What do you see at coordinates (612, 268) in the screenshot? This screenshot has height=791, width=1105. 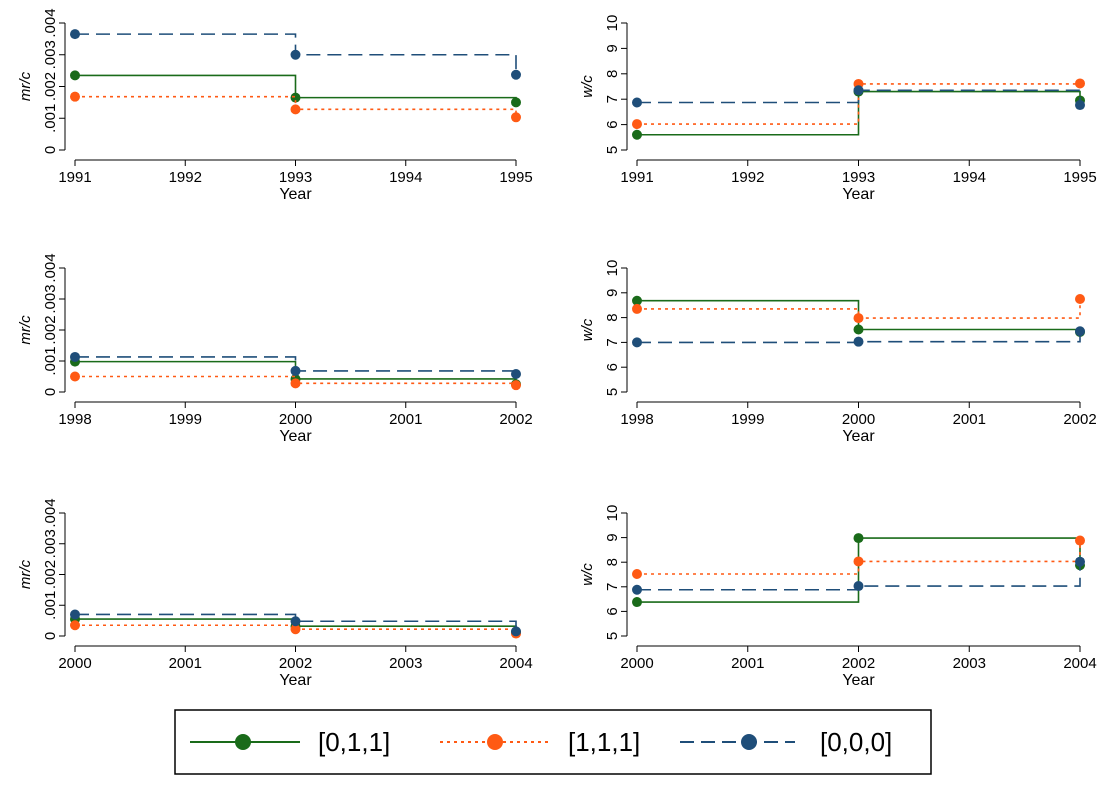 I see `y-tick-label: 10` at bounding box center [612, 268].